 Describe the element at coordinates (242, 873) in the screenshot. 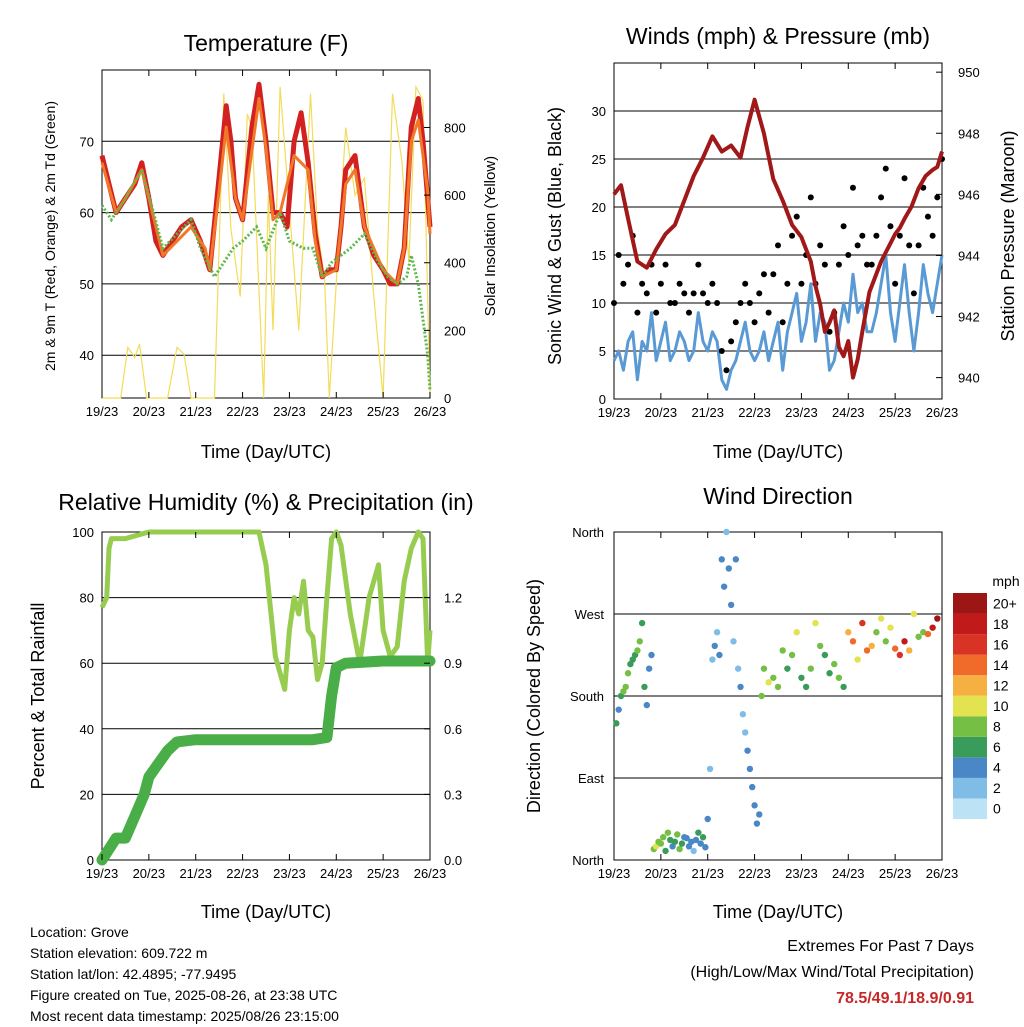

I see `x-tick-label: 22/23` at that location.